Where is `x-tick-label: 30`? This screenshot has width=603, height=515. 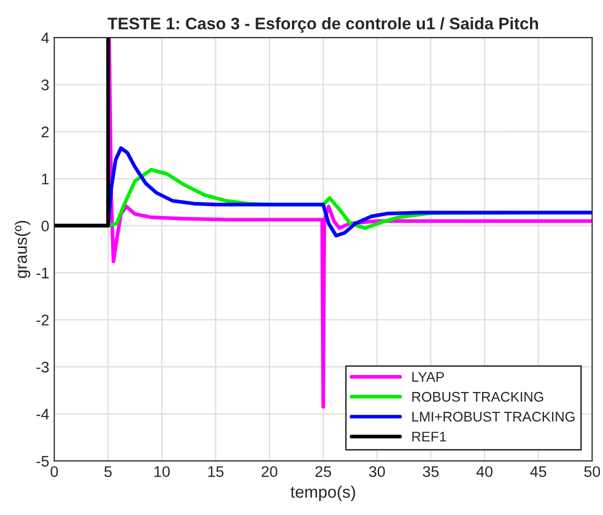
x-tick-label: 30 is located at coordinates (377, 472).